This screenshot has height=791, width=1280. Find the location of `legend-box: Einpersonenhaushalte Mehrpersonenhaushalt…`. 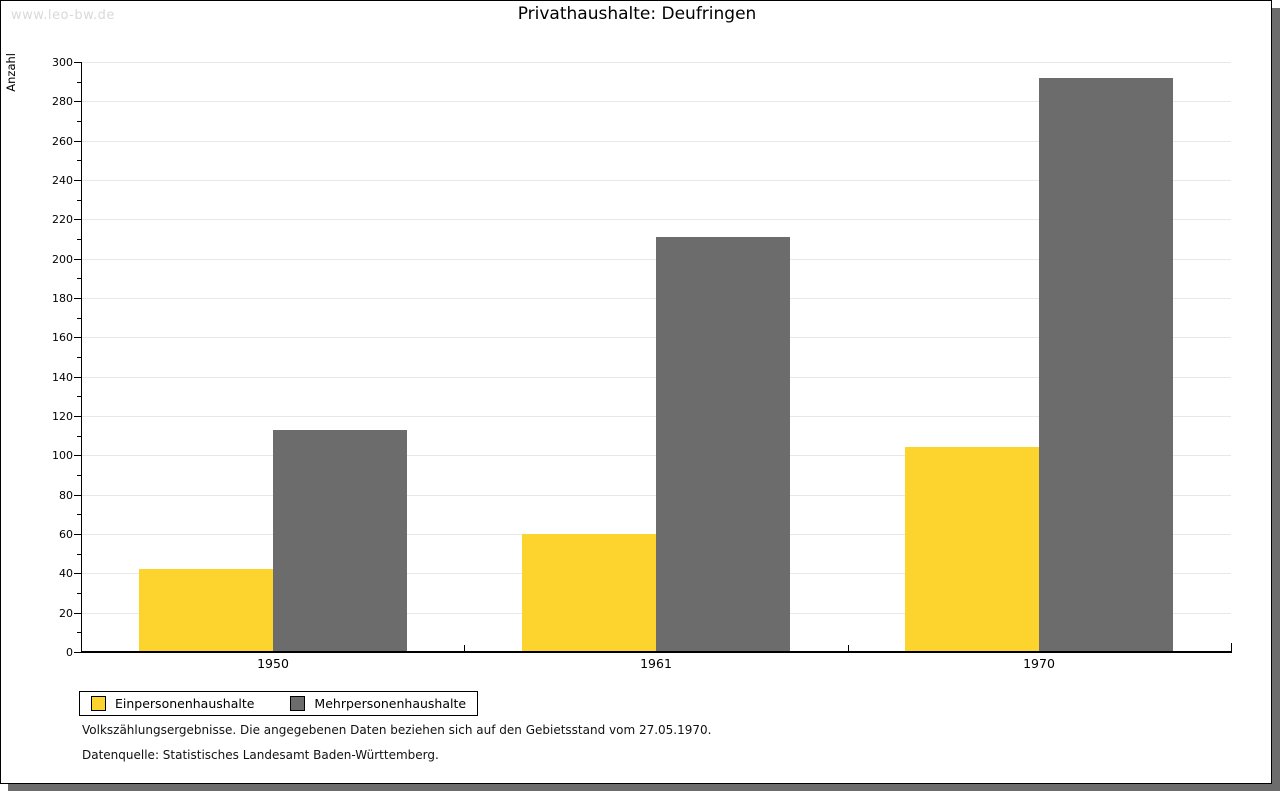

legend-box: Einpersonenhaushalte Mehrpersonenhaushalt… is located at coordinates (279, 703).